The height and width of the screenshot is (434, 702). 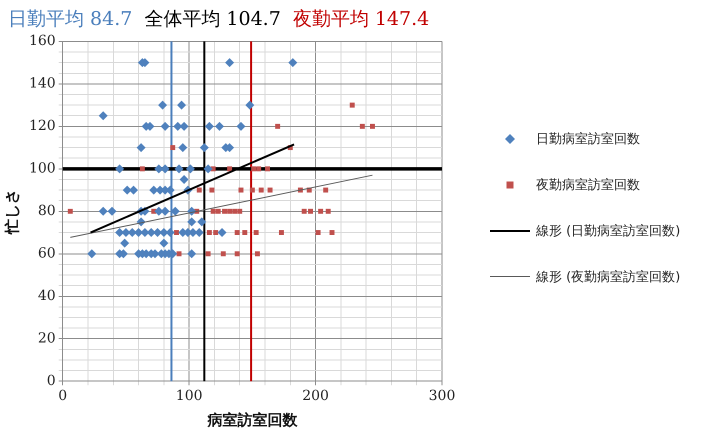 I want to click on y-tick-label: 160, so click(x=42, y=41).